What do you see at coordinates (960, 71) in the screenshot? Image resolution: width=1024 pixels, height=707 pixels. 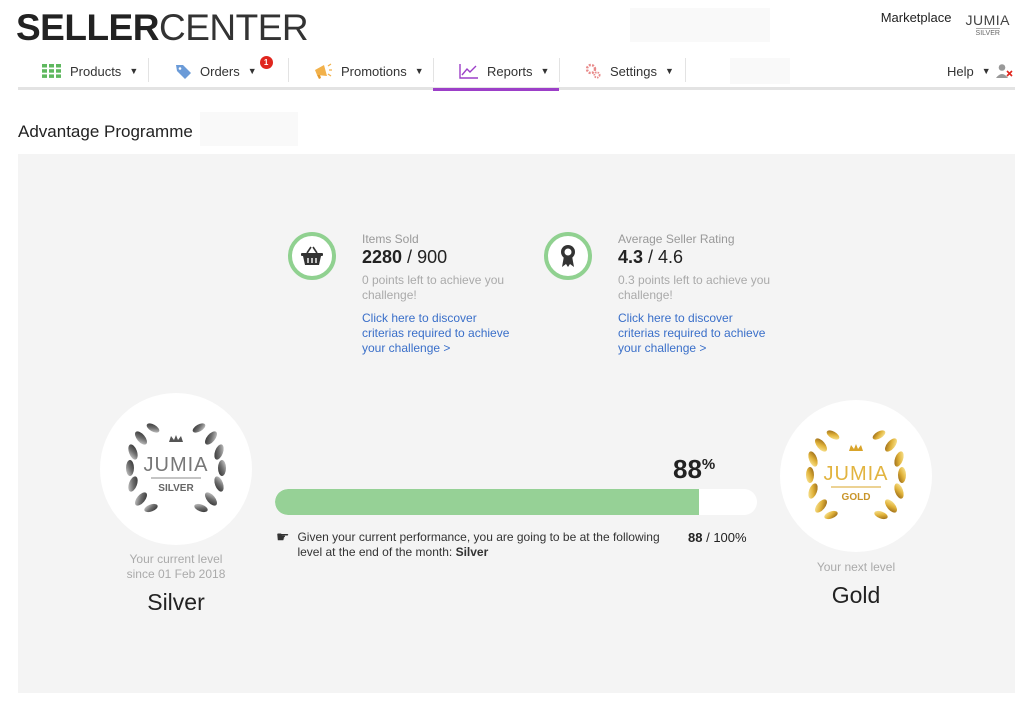 I see `nav-help-label: Help` at bounding box center [960, 71].